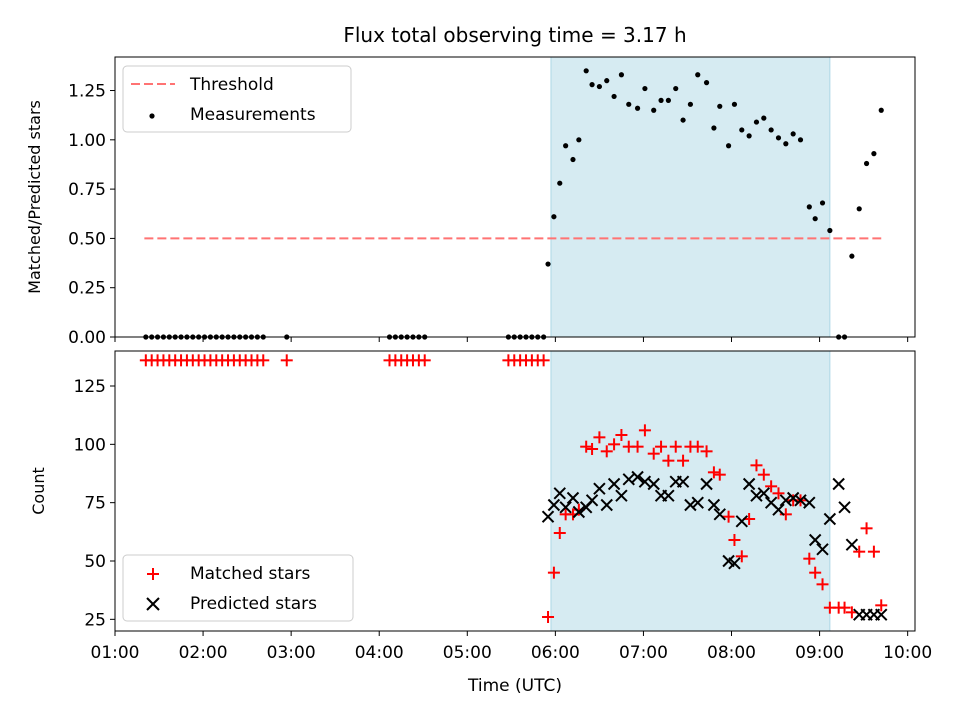 The width and height of the screenshot is (960, 720). I want to click on top-y-tick-label: 0.00, so click(87, 338).